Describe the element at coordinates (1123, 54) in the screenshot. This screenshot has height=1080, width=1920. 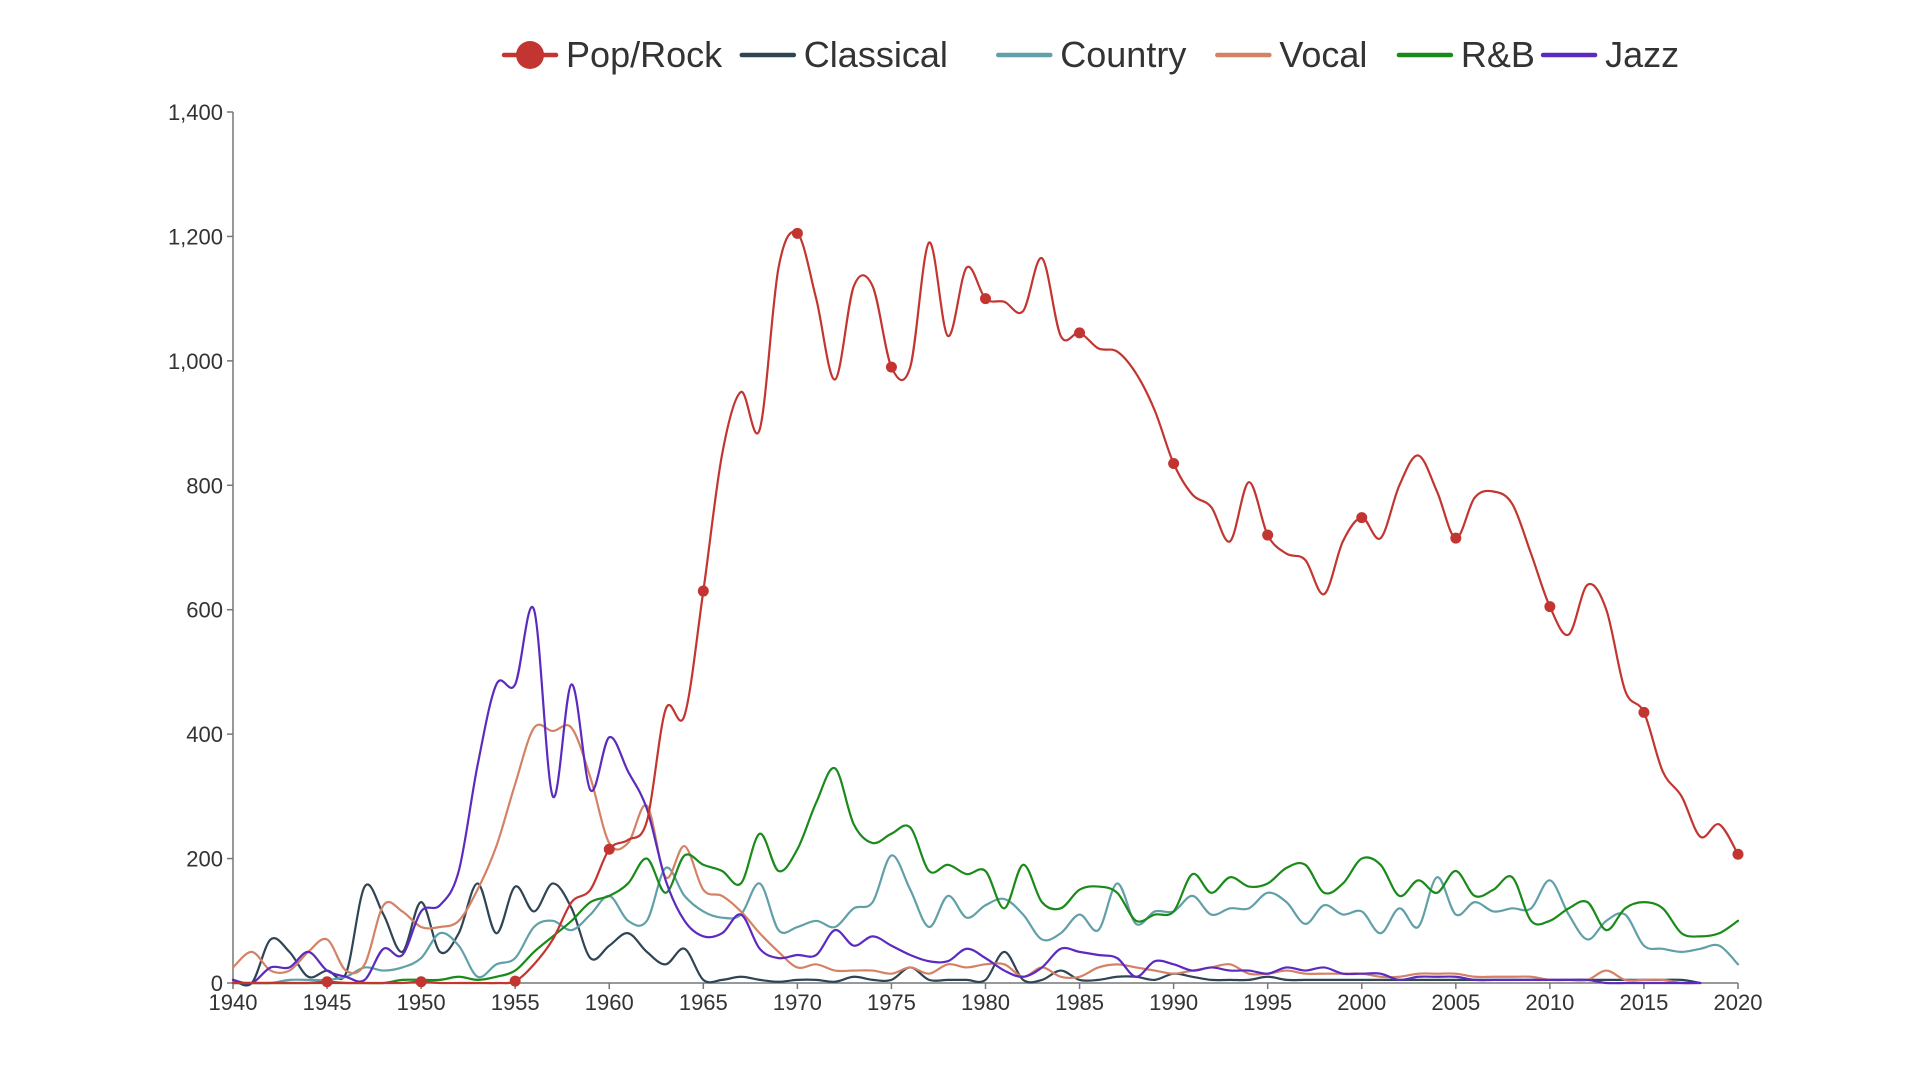
I see `legend-label: Country` at that location.